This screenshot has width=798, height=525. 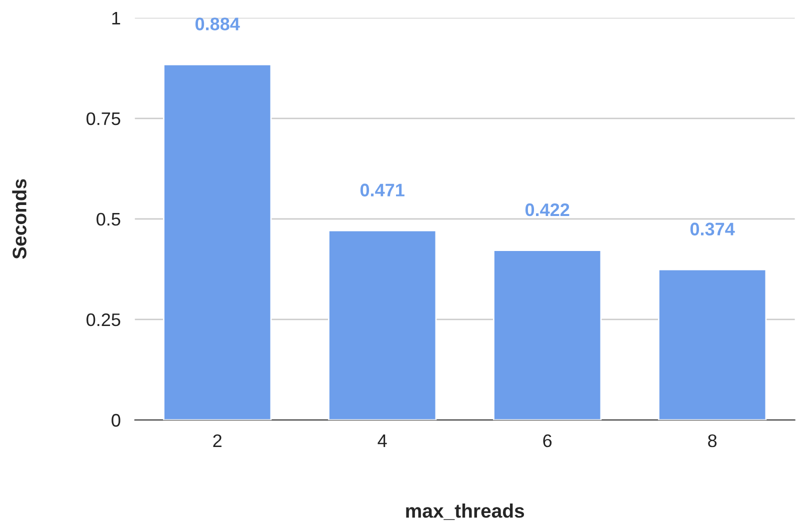 What do you see at coordinates (382, 190) in the screenshot?
I see `data-label: 0.471` at bounding box center [382, 190].